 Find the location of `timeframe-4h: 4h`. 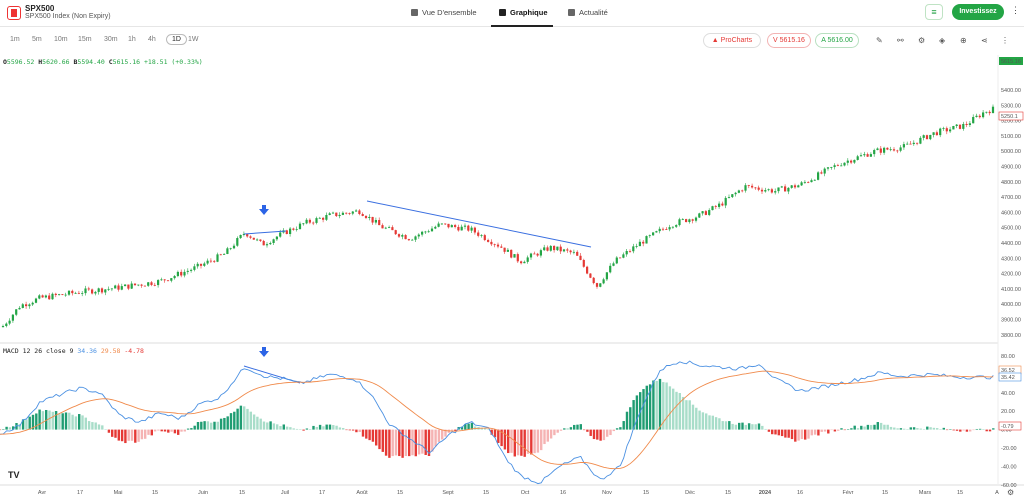

timeframe-4h: 4h is located at coordinates (152, 39).